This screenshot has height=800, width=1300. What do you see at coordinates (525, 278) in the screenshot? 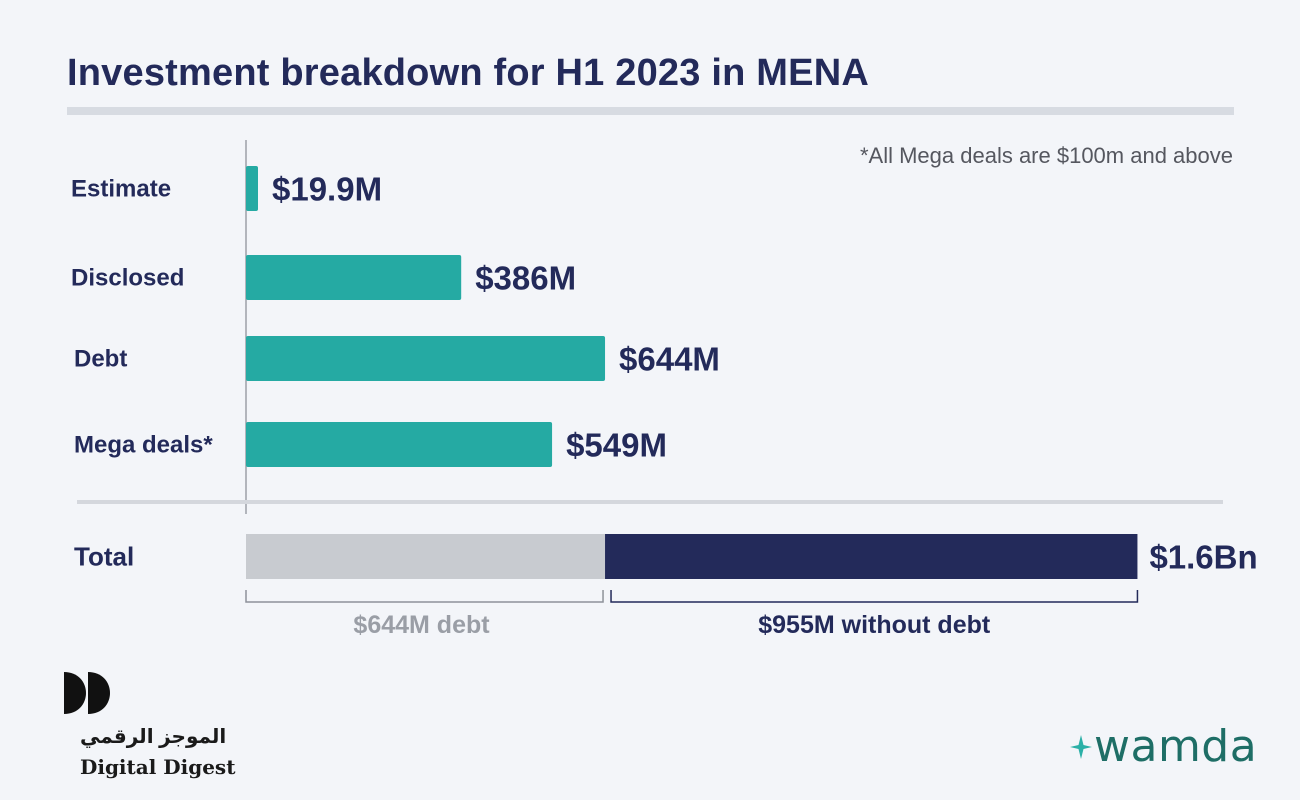
I see `bar-value-label: $386M` at bounding box center [525, 278].